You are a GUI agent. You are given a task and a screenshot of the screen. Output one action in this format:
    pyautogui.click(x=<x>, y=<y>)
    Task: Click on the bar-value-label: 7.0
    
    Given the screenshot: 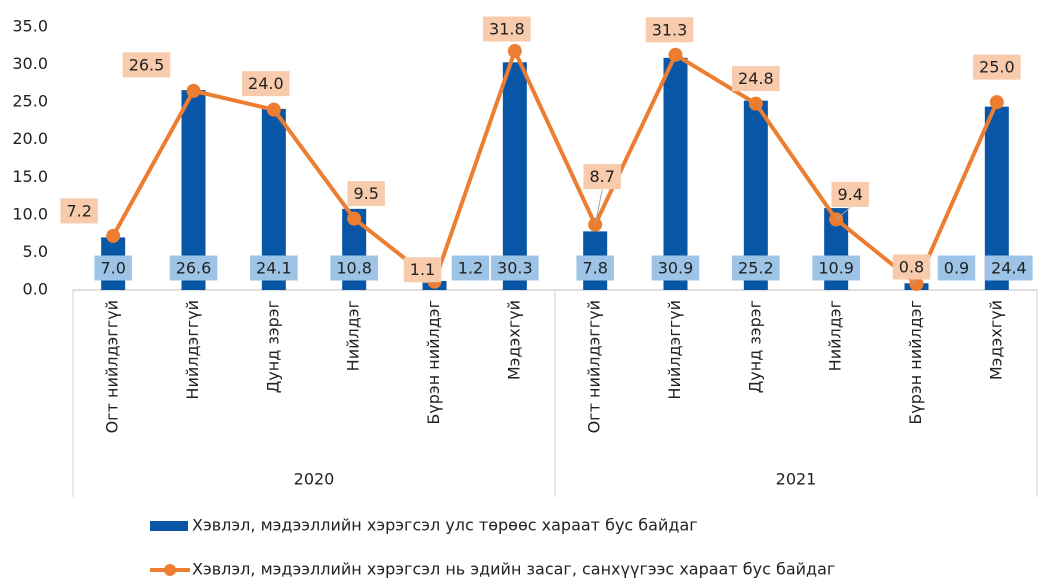 What is the action you would take?
    pyautogui.click(x=112, y=268)
    